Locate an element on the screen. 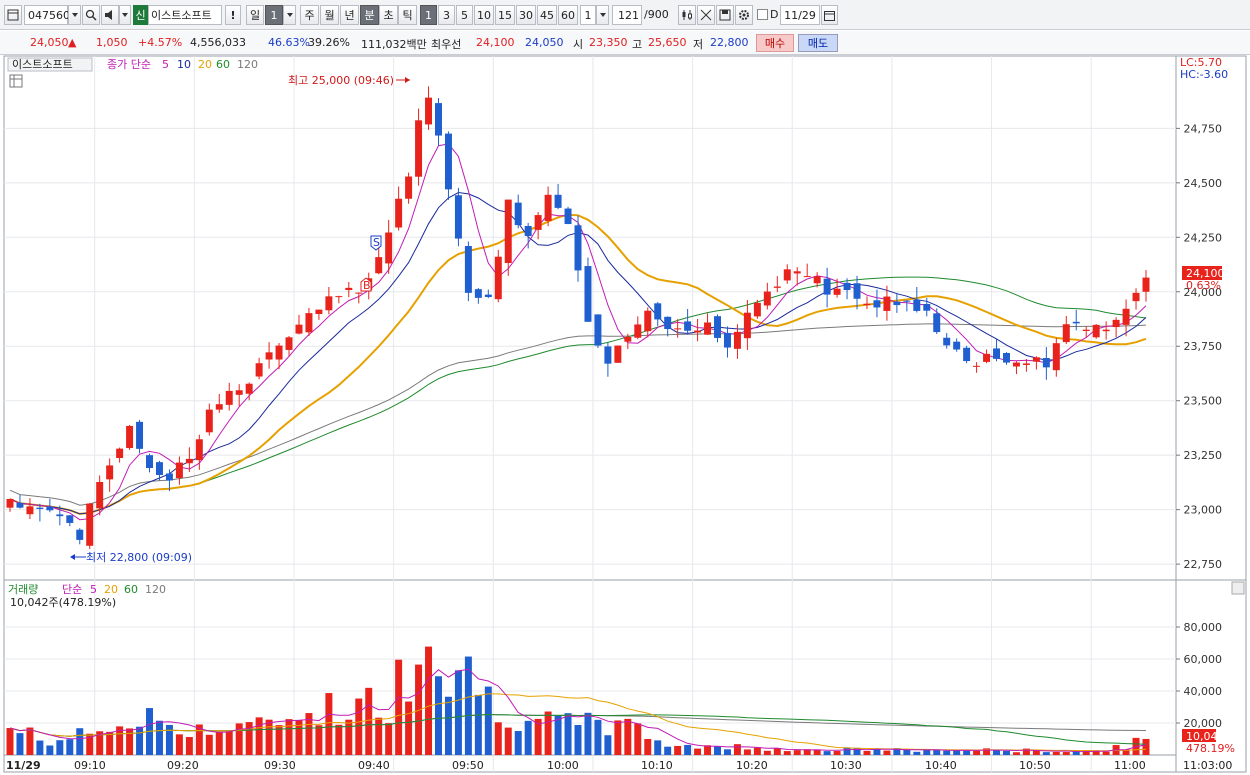  sound-button is located at coordinates (110, 15).